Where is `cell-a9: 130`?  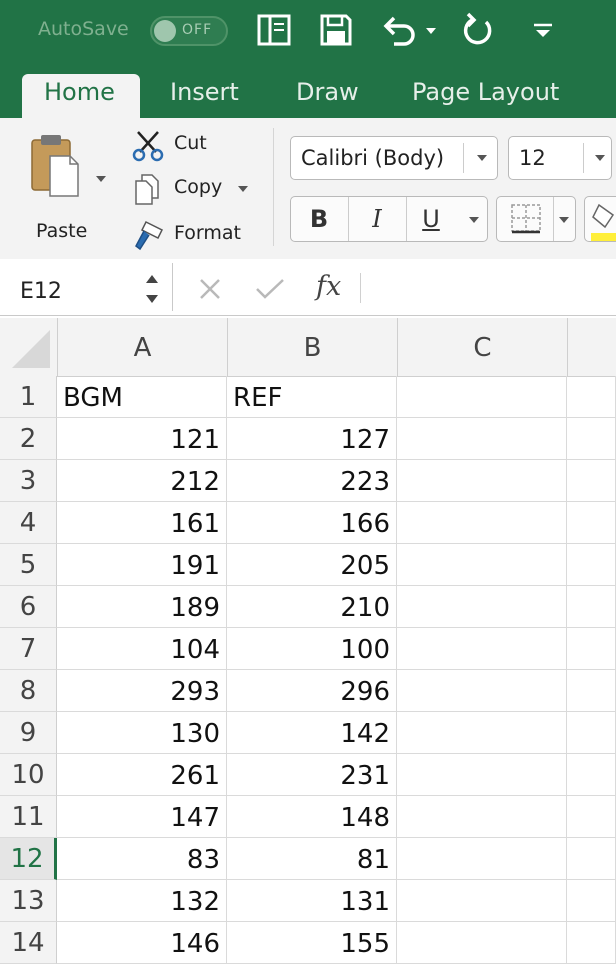 cell-a9: 130 is located at coordinates (142, 733).